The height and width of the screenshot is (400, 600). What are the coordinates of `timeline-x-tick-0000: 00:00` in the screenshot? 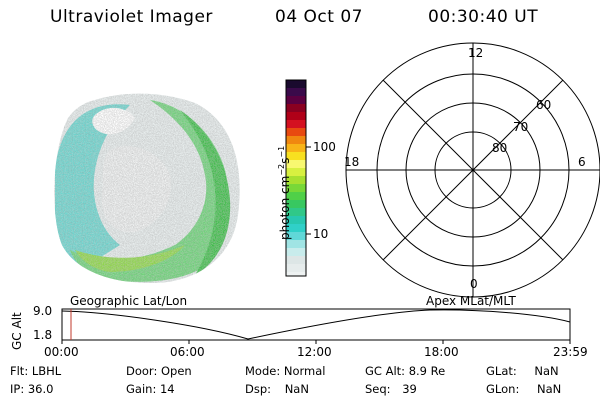 It's located at (61, 352).